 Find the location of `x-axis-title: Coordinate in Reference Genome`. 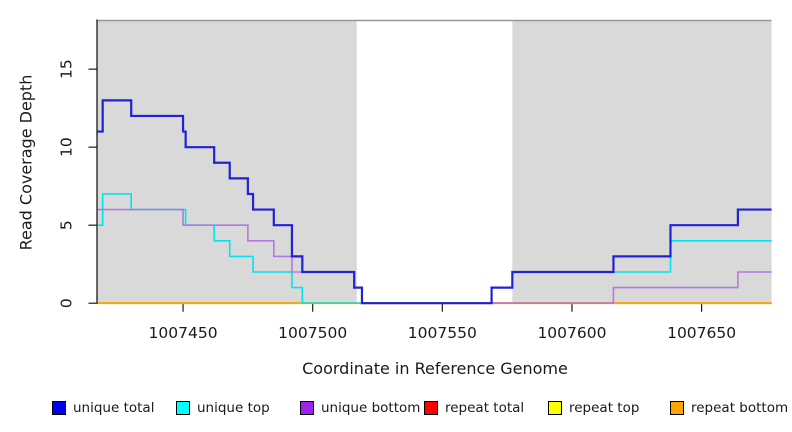

x-axis-title: Coordinate in Reference Genome is located at coordinates (435, 368).